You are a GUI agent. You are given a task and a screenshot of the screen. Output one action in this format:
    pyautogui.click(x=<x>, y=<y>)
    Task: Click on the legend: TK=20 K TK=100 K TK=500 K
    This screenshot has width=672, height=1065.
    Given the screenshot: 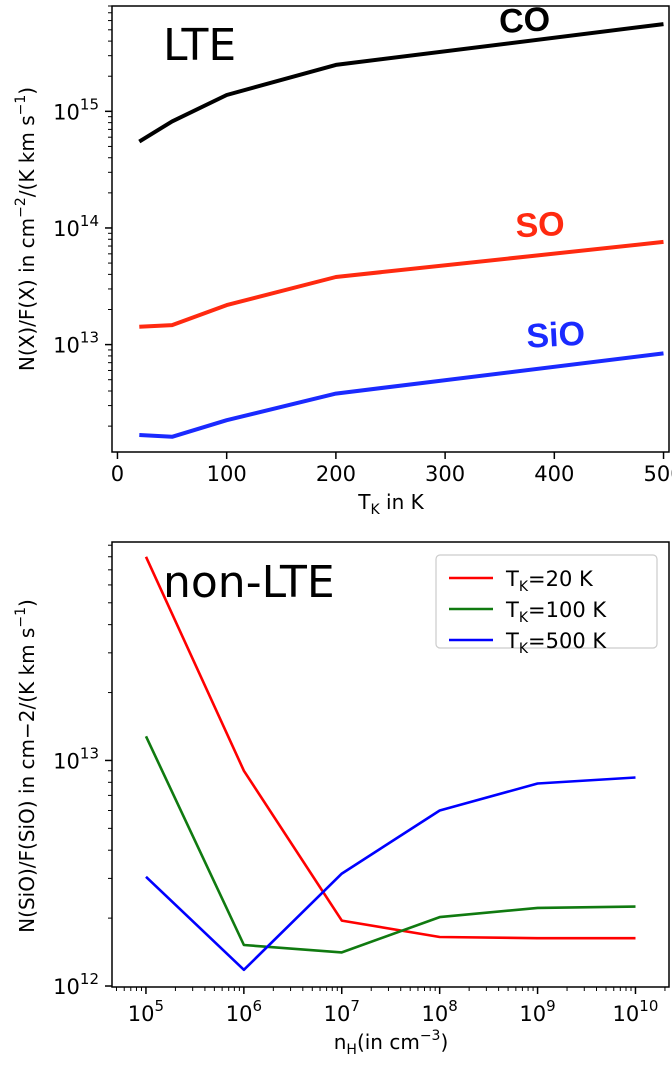 What is the action you would take?
    pyautogui.click(x=546, y=605)
    